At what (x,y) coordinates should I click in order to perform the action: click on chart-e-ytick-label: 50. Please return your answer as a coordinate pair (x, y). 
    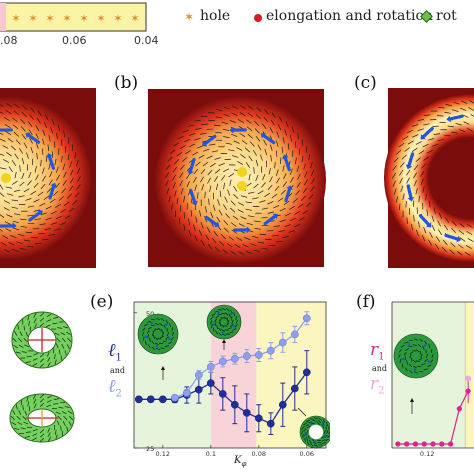
    Looking at the image, I should click on (150, 314).